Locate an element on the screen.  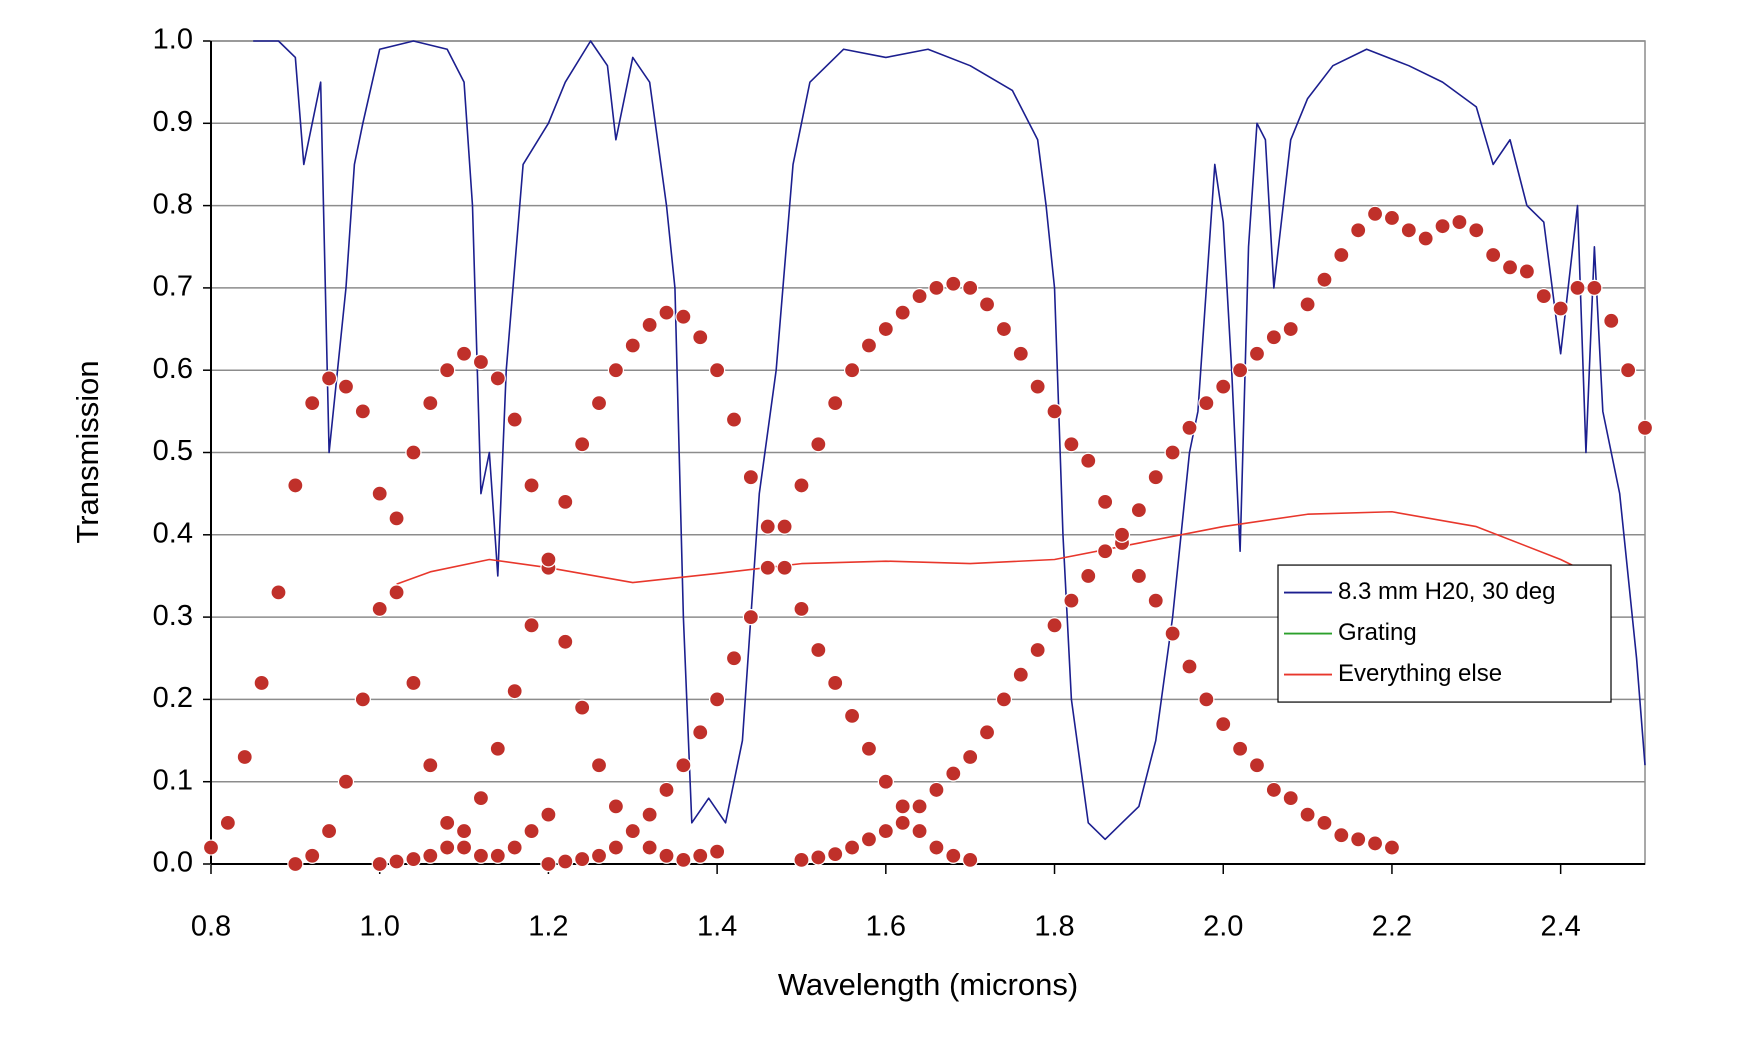
y-tick-label: 0.3 is located at coordinates (173, 616).